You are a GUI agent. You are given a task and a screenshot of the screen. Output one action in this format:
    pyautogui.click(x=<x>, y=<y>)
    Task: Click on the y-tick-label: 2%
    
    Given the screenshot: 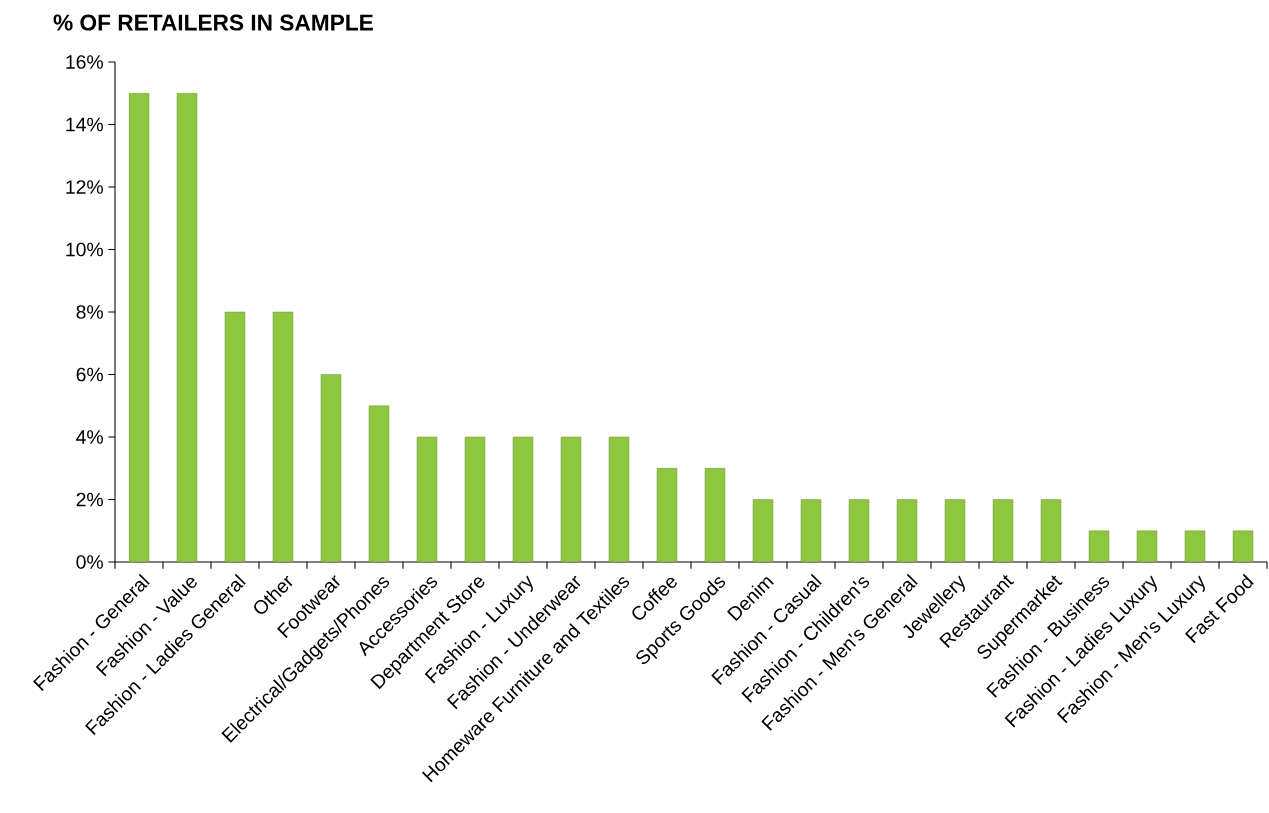 What is the action you would take?
    pyautogui.click(x=89, y=499)
    